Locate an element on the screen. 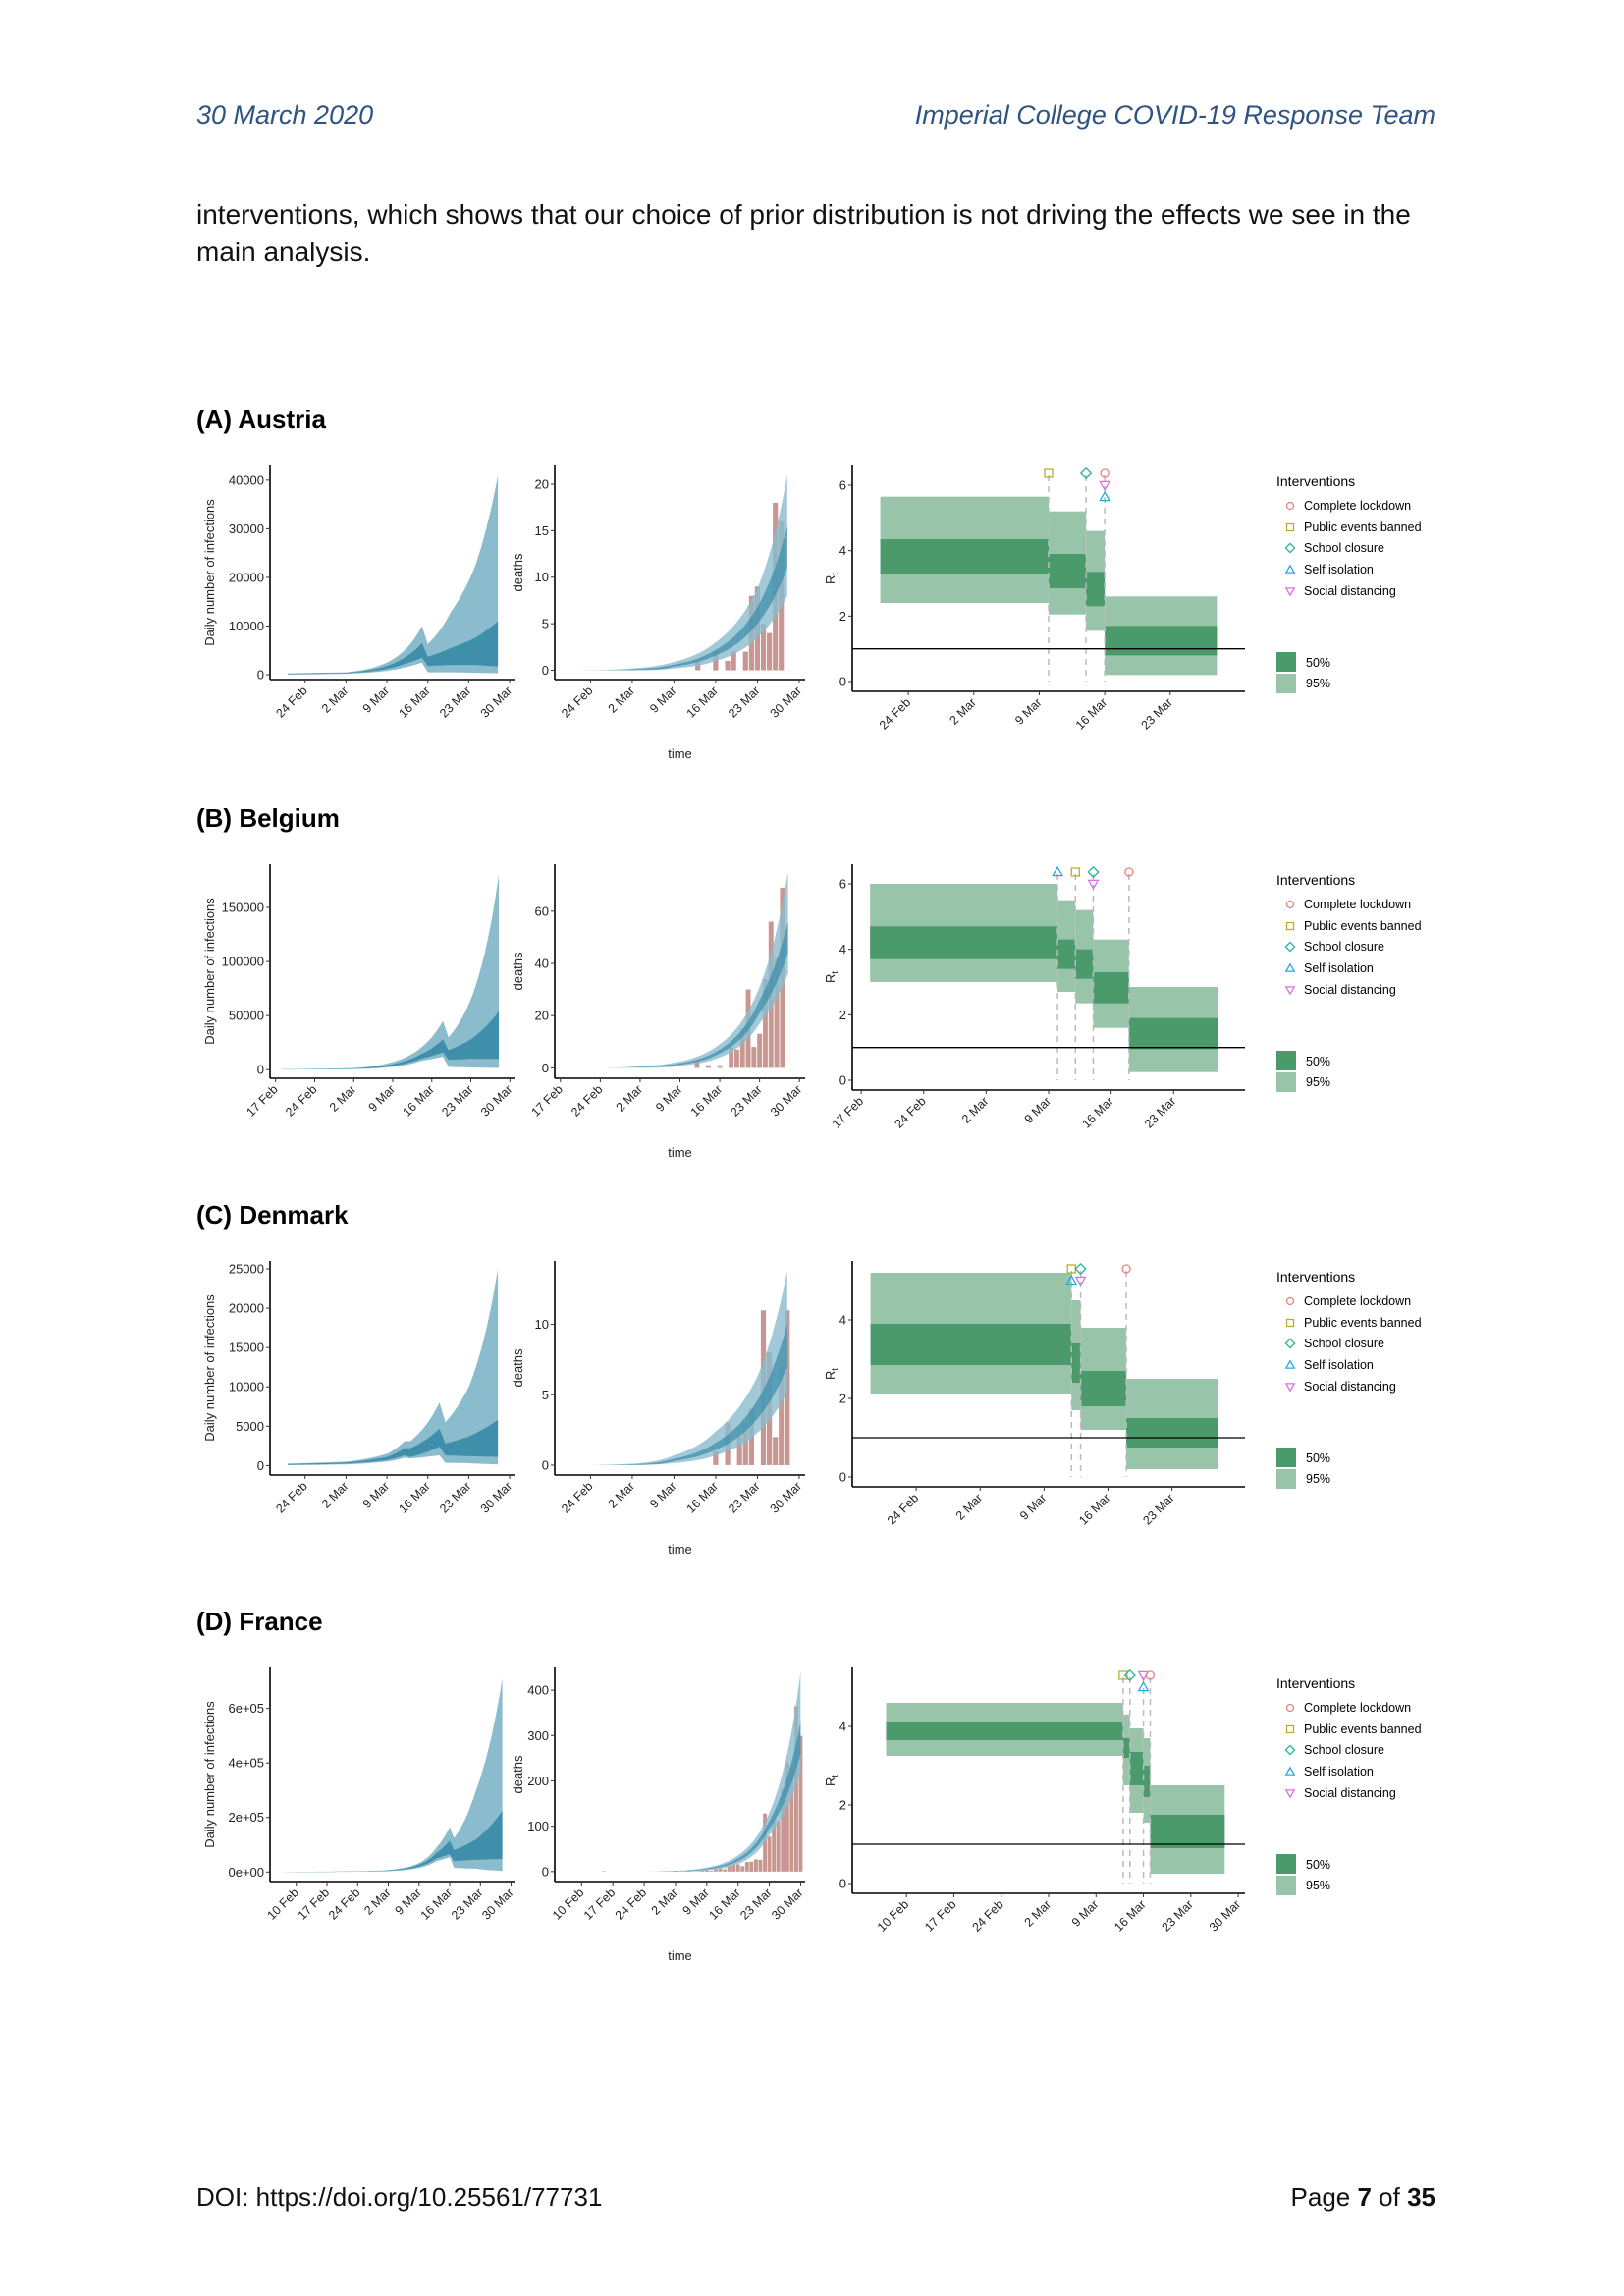 The image size is (1624, 2296). x-axis-label: time is located at coordinates (680, 1152).